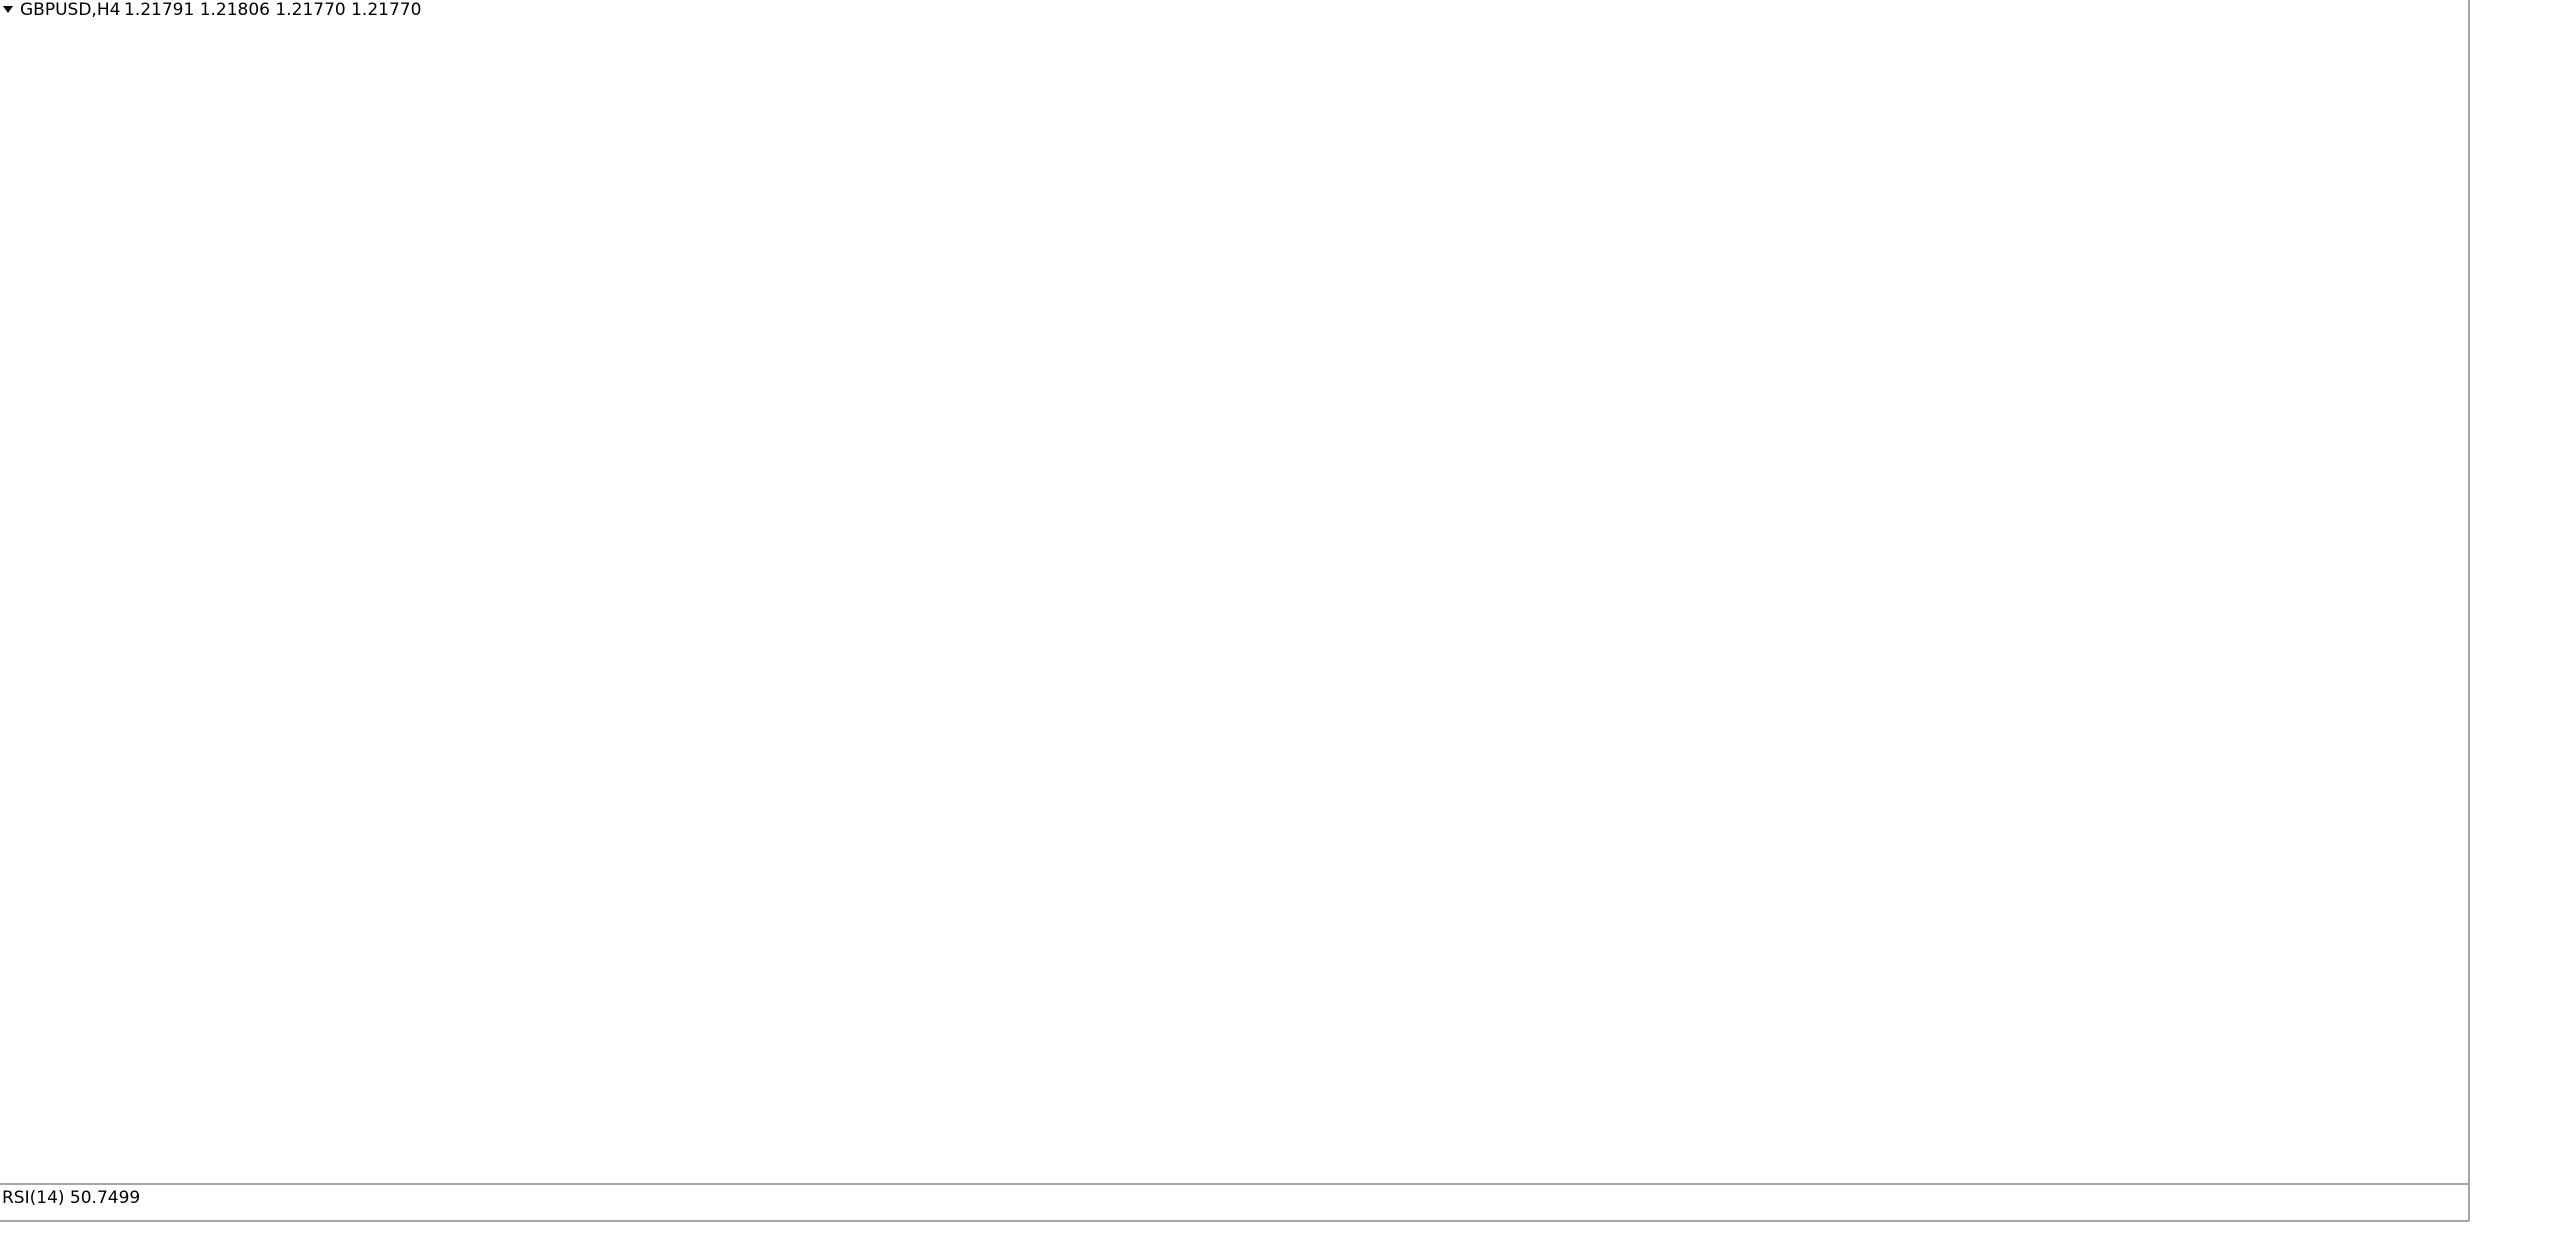 This screenshot has height=1248, width=2560. I want to click on header-backdrop, so click(230, 10).